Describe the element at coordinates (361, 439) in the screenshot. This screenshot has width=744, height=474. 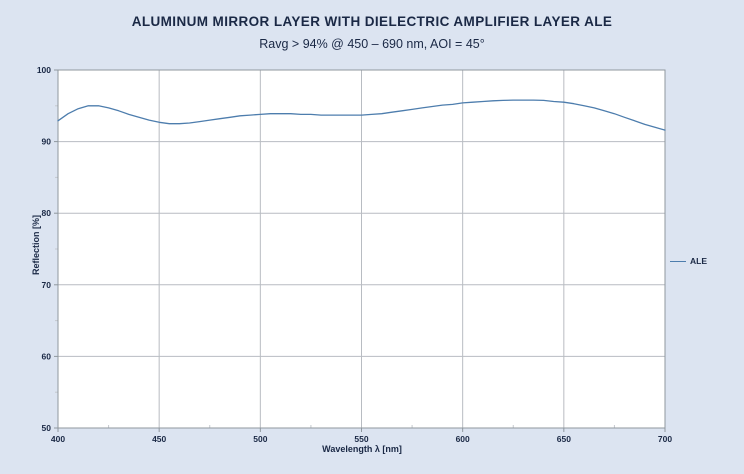
I see `x-tick-label: 550` at that location.